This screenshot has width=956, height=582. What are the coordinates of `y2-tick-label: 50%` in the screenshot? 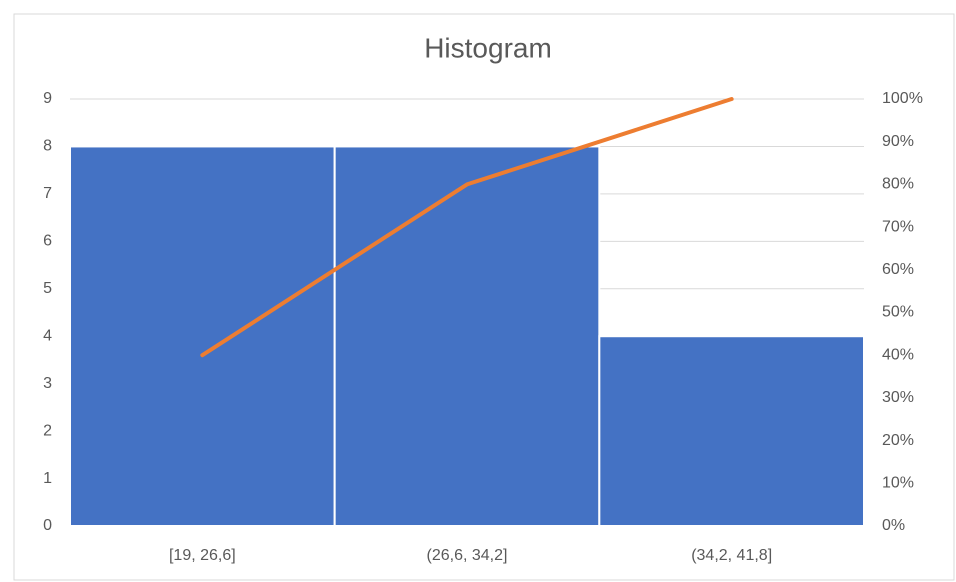 It's located at (898, 312).